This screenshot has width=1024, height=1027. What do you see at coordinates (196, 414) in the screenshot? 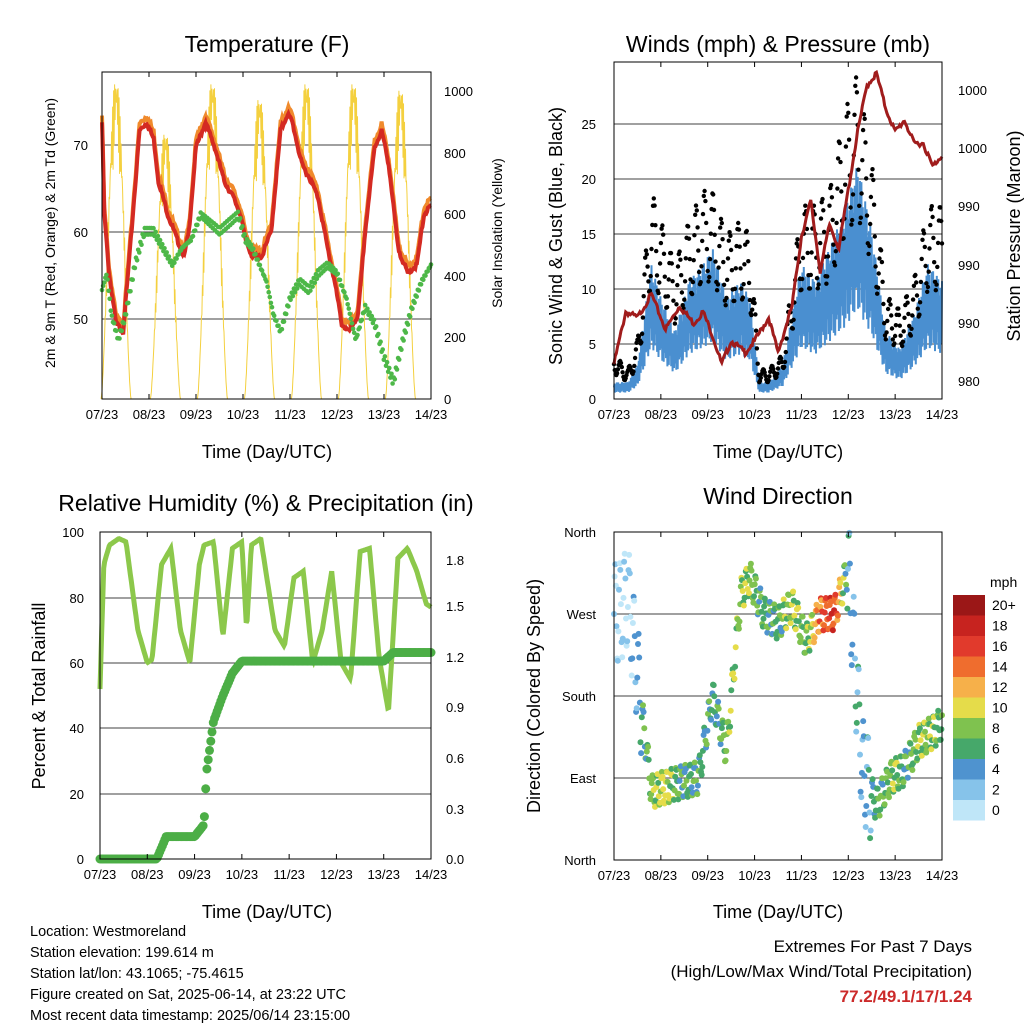
I see `temperature-xtick-label: 09/23` at bounding box center [196, 414].